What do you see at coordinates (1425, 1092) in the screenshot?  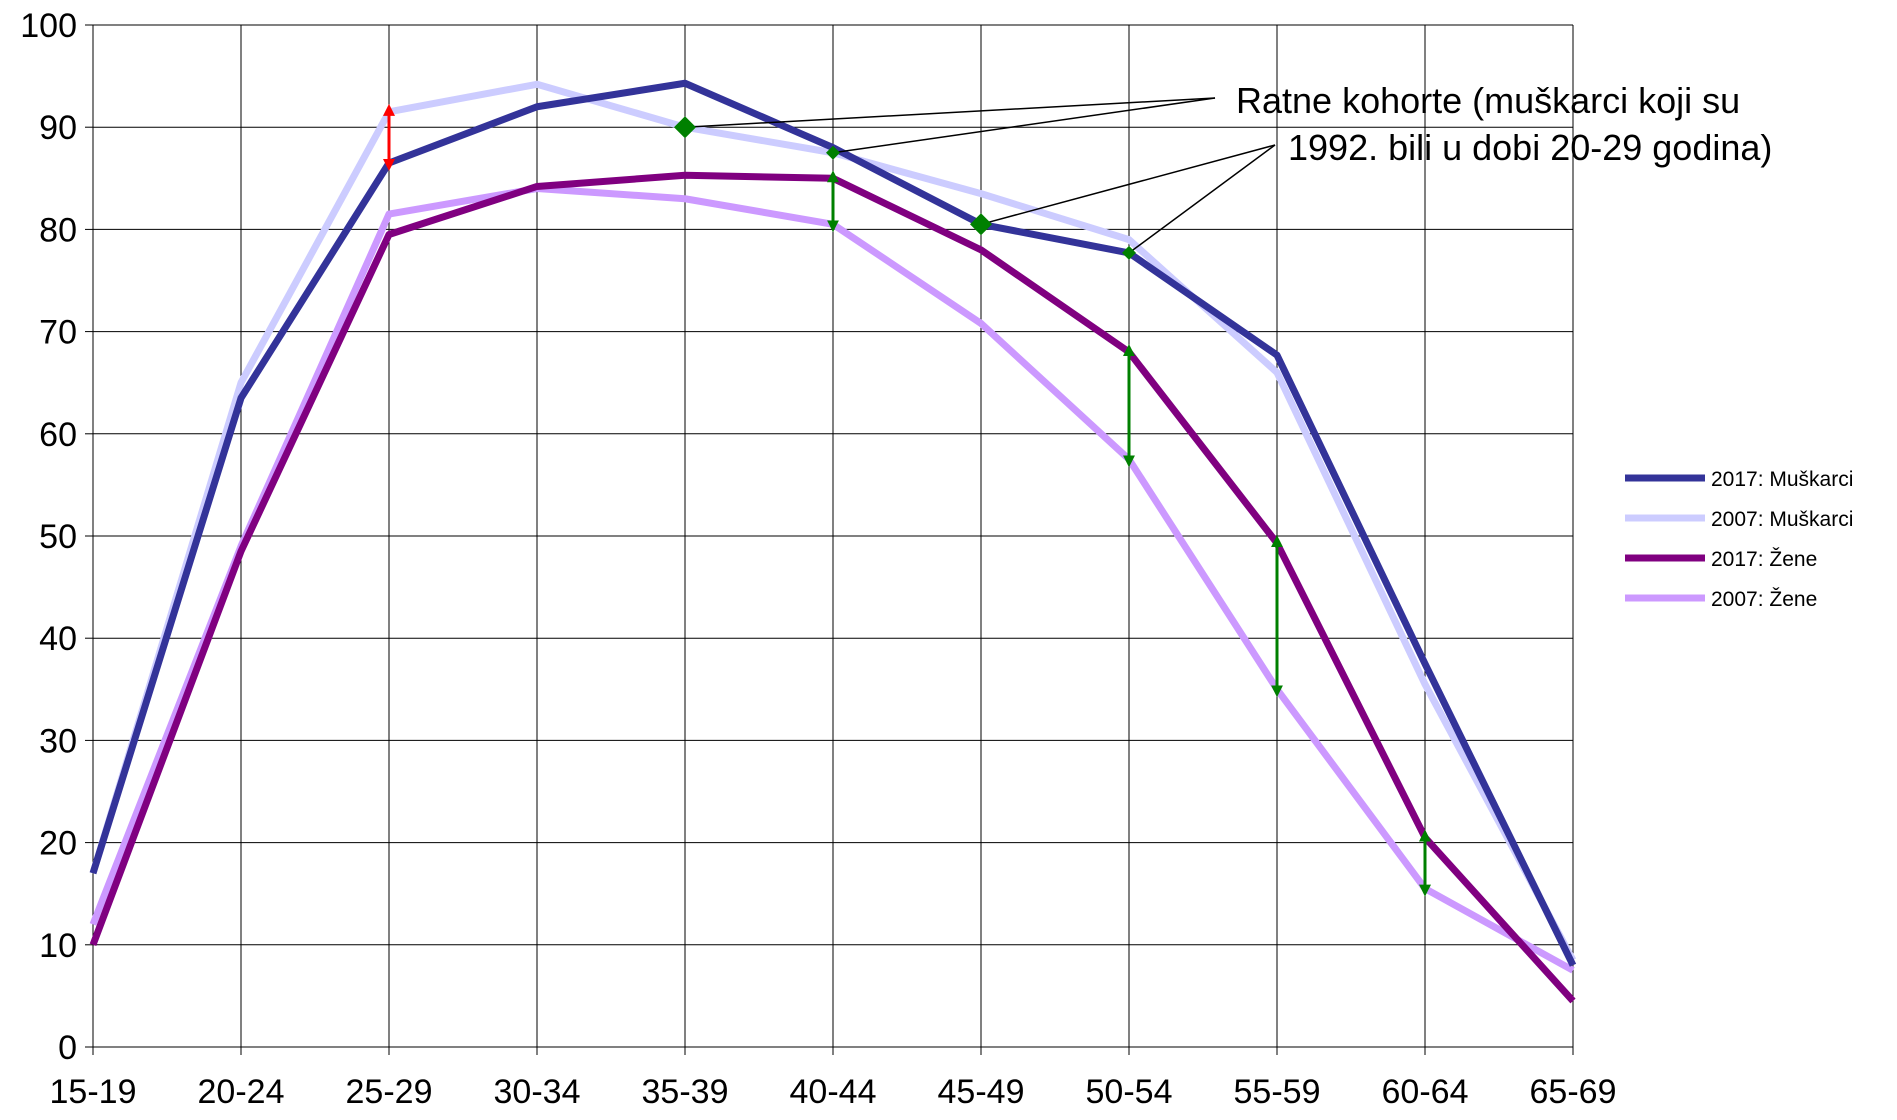 I see `x-tick-label: 60-64` at bounding box center [1425, 1092].